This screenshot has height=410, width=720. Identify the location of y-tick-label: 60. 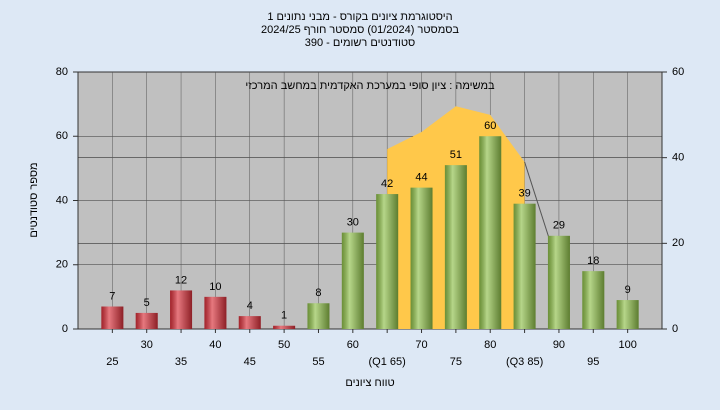
(62, 136).